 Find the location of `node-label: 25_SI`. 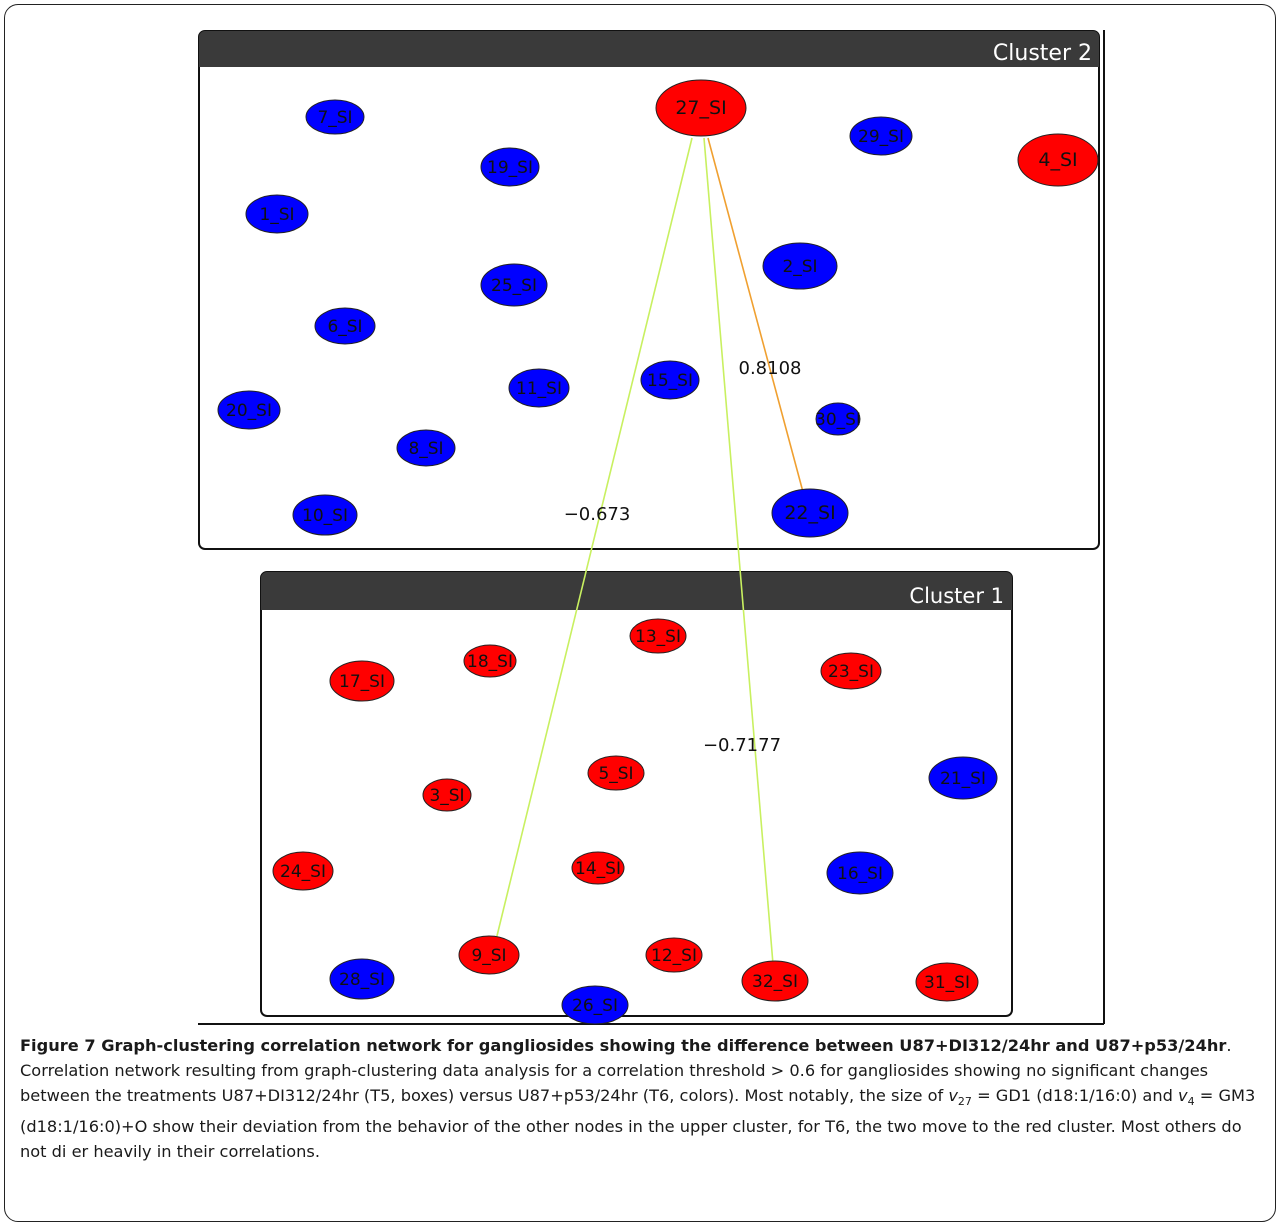

node-label: 25_SI is located at coordinates (514, 286).